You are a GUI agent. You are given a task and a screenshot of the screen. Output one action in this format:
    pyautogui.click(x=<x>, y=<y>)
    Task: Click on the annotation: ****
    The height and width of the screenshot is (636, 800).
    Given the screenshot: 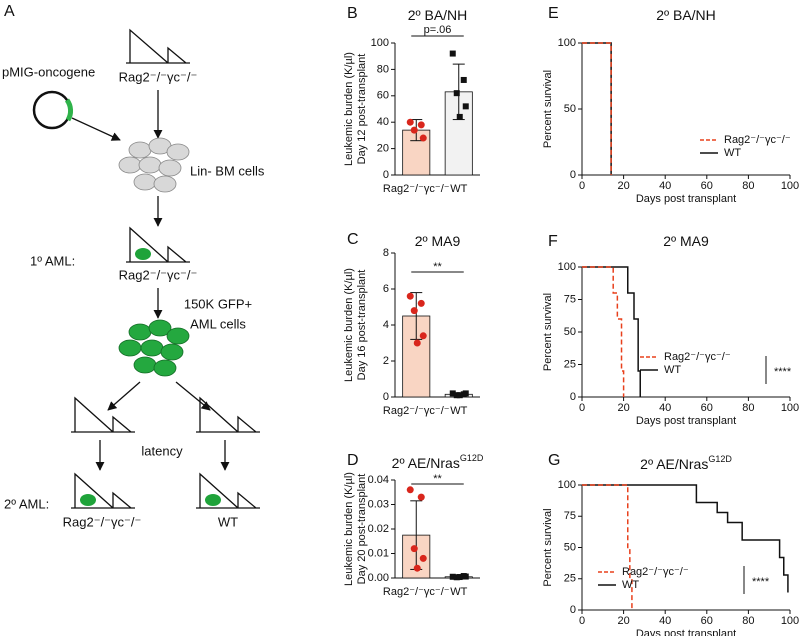 What is the action you would take?
    pyautogui.click(x=783, y=372)
    